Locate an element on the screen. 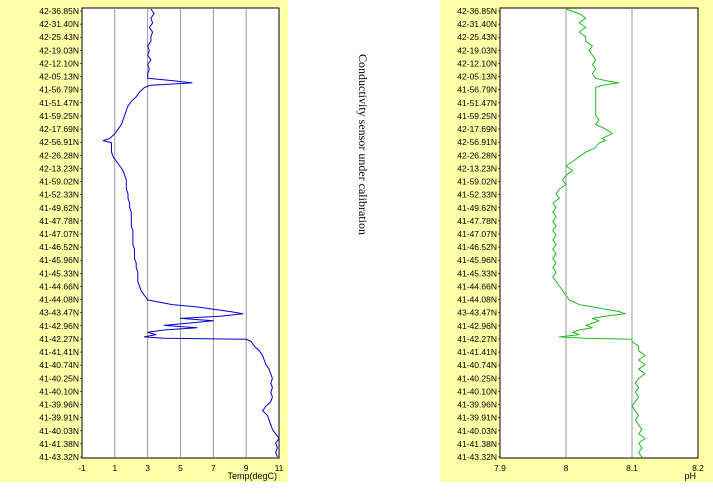 The width and height of the screenshot is (713, 504). ph-latitude-label: 41-40.74N is located at coordinates (477, 365).